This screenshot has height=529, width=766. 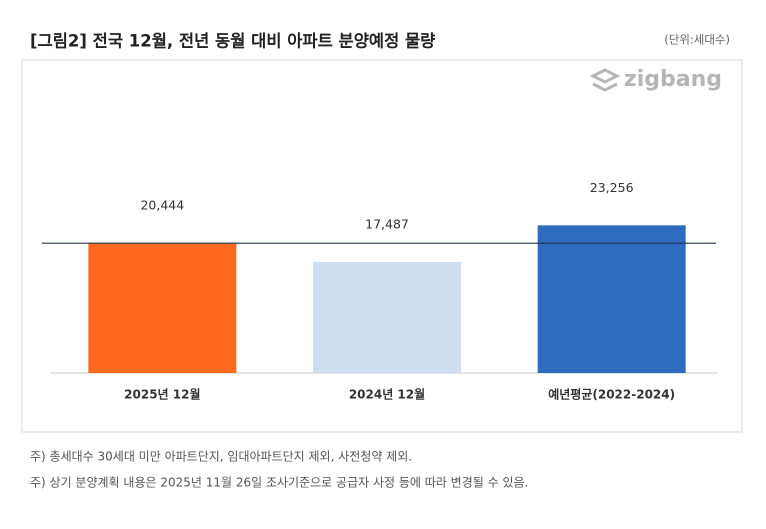 I want to click on value-label: 20,444, so click(x=162, y=205).